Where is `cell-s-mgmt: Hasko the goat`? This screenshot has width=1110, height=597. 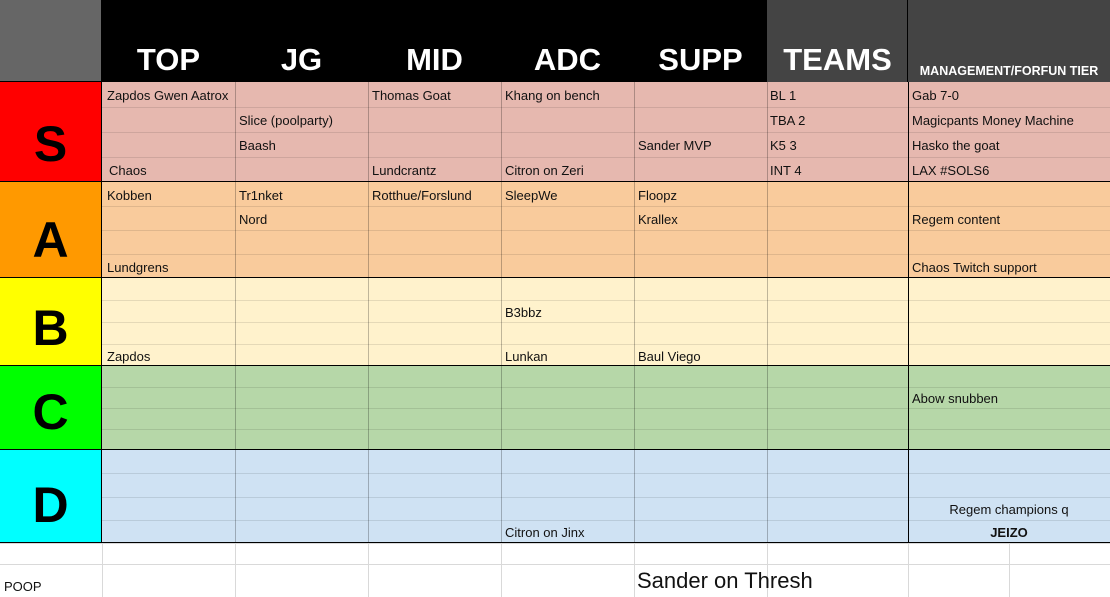 cell-s-mgmt: Hasko the goat is located at coordinates (956, 145).